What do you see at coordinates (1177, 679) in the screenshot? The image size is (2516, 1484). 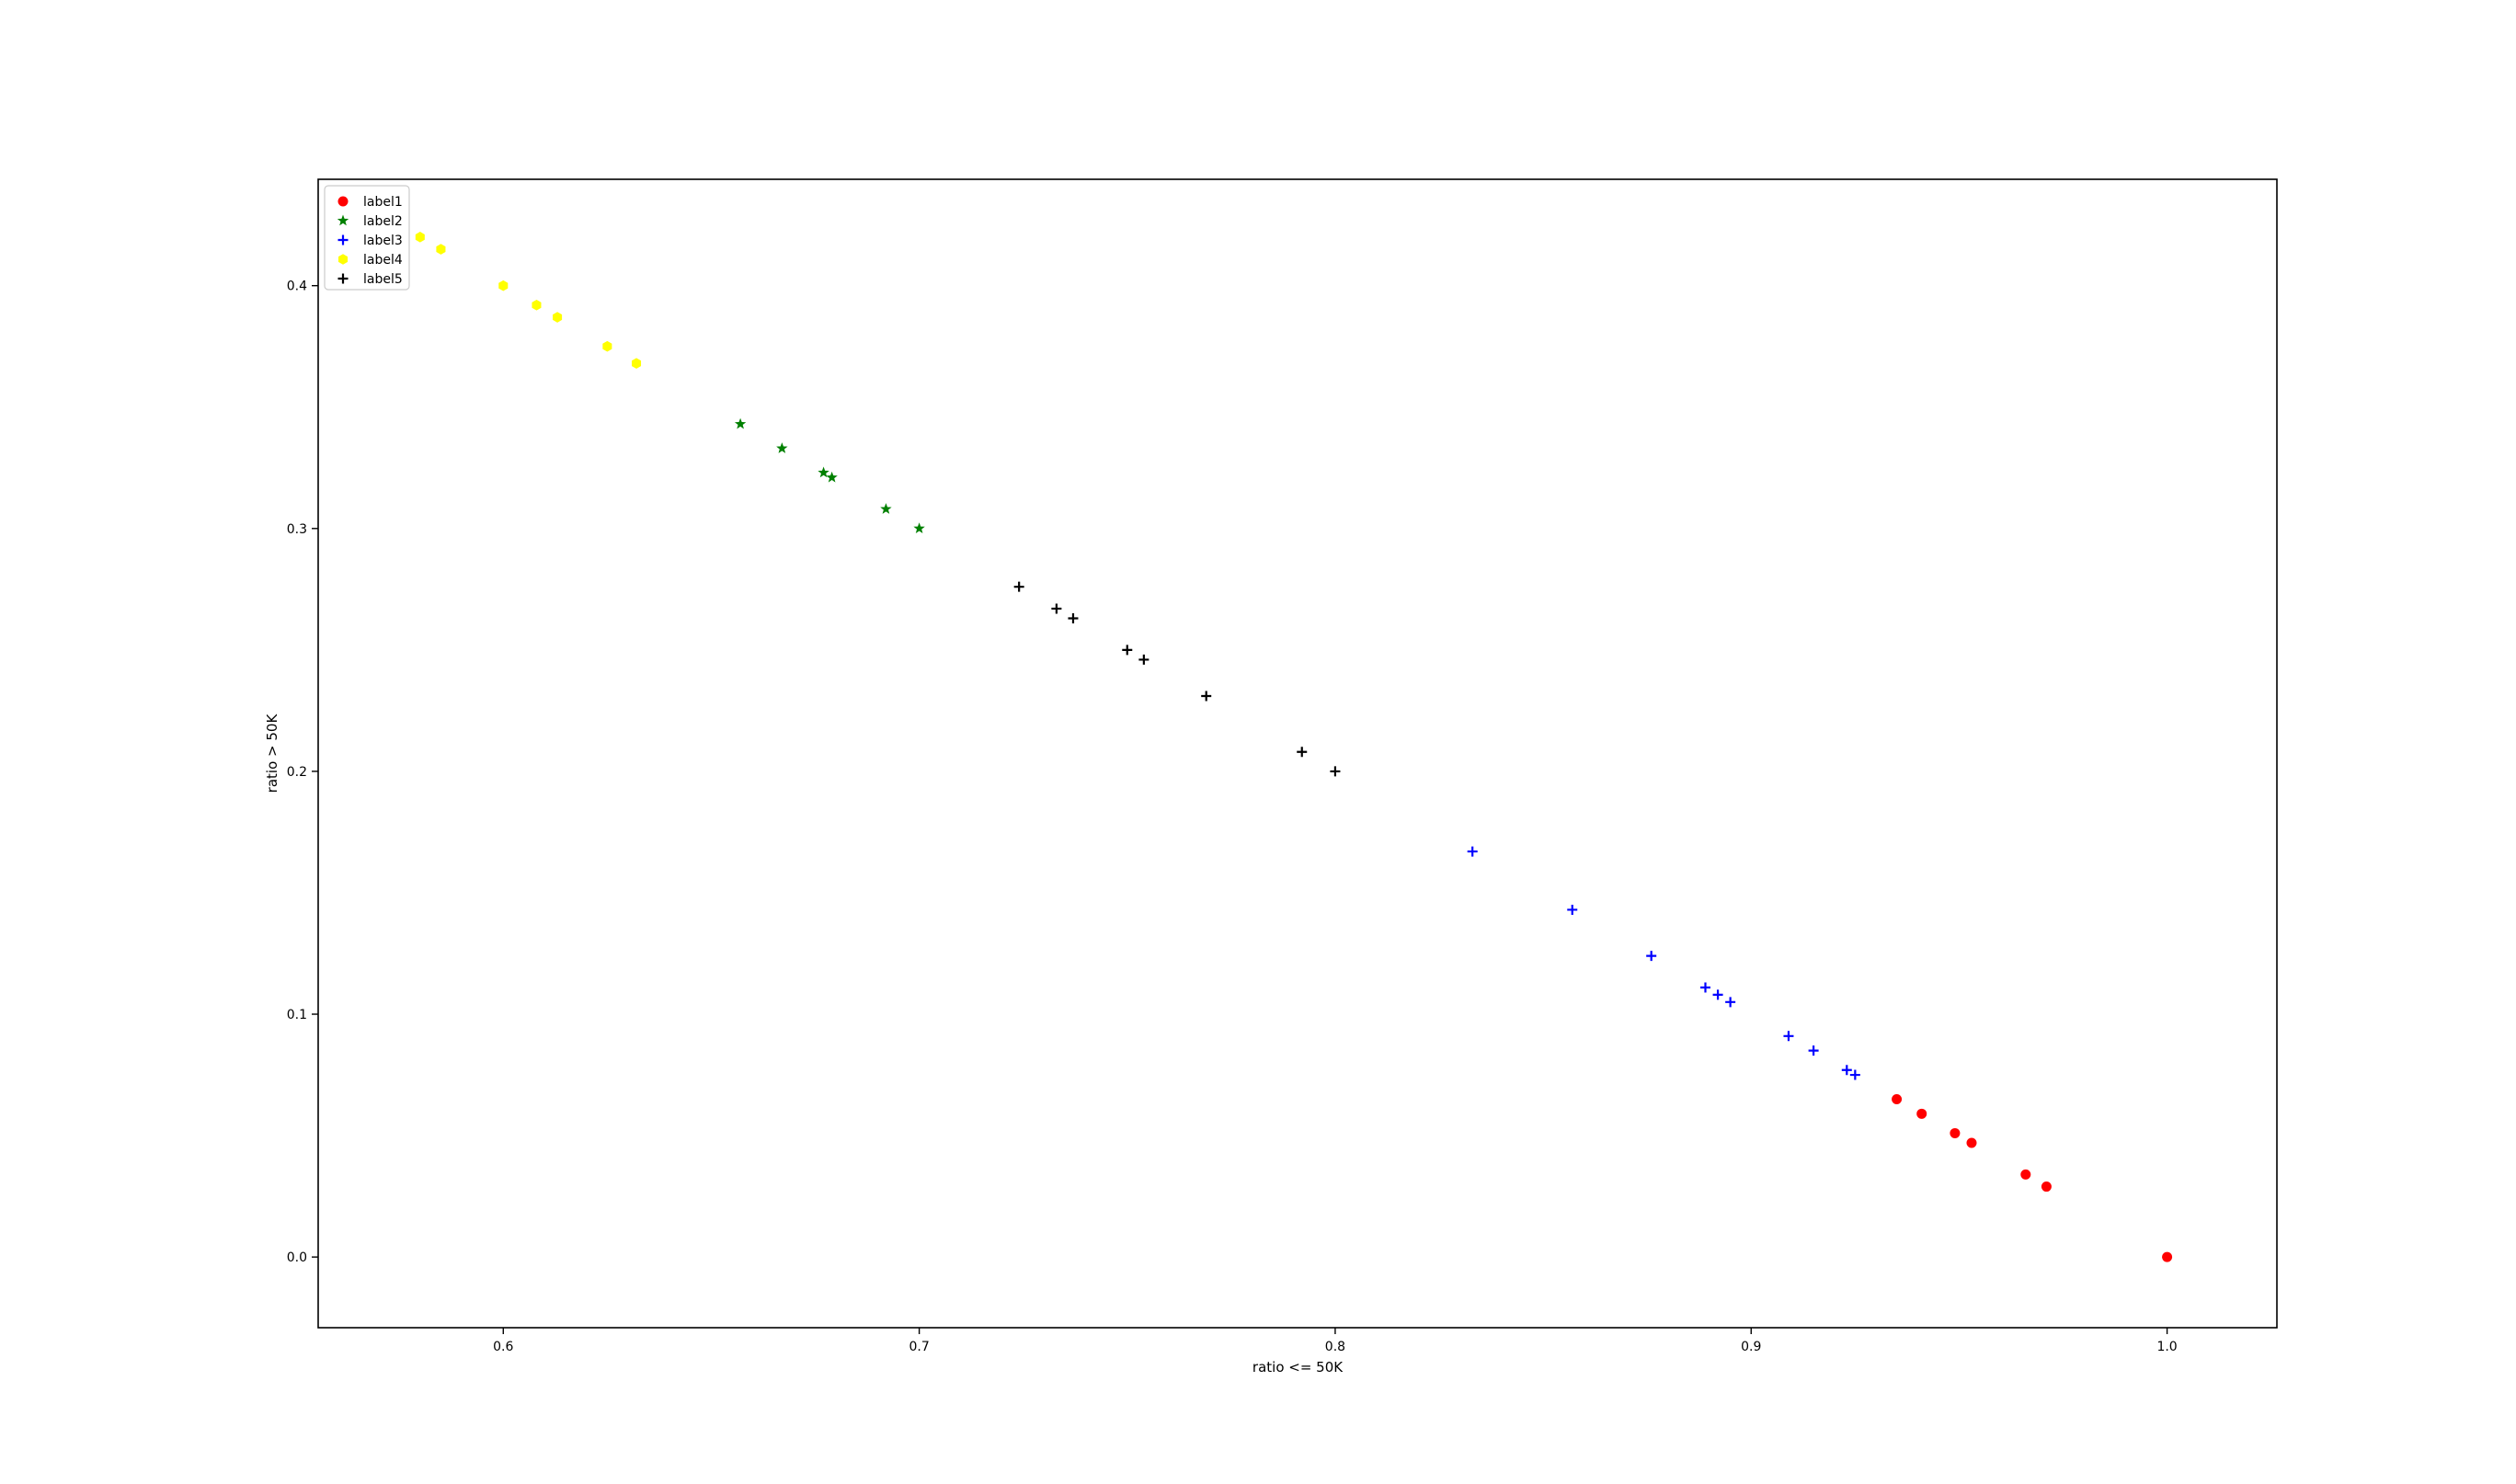 I see `series-label5` at bounding box center [1177, 679].